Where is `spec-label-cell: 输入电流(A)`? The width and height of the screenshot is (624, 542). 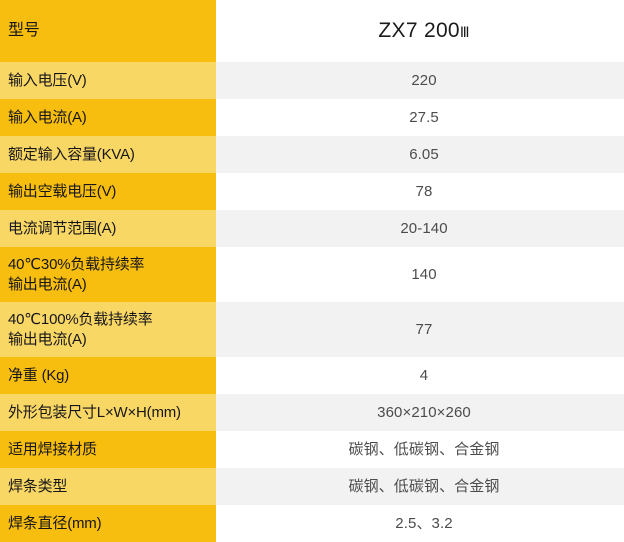 spec-label-cell: 输入电流(A) is located at coordinates (108, 117).